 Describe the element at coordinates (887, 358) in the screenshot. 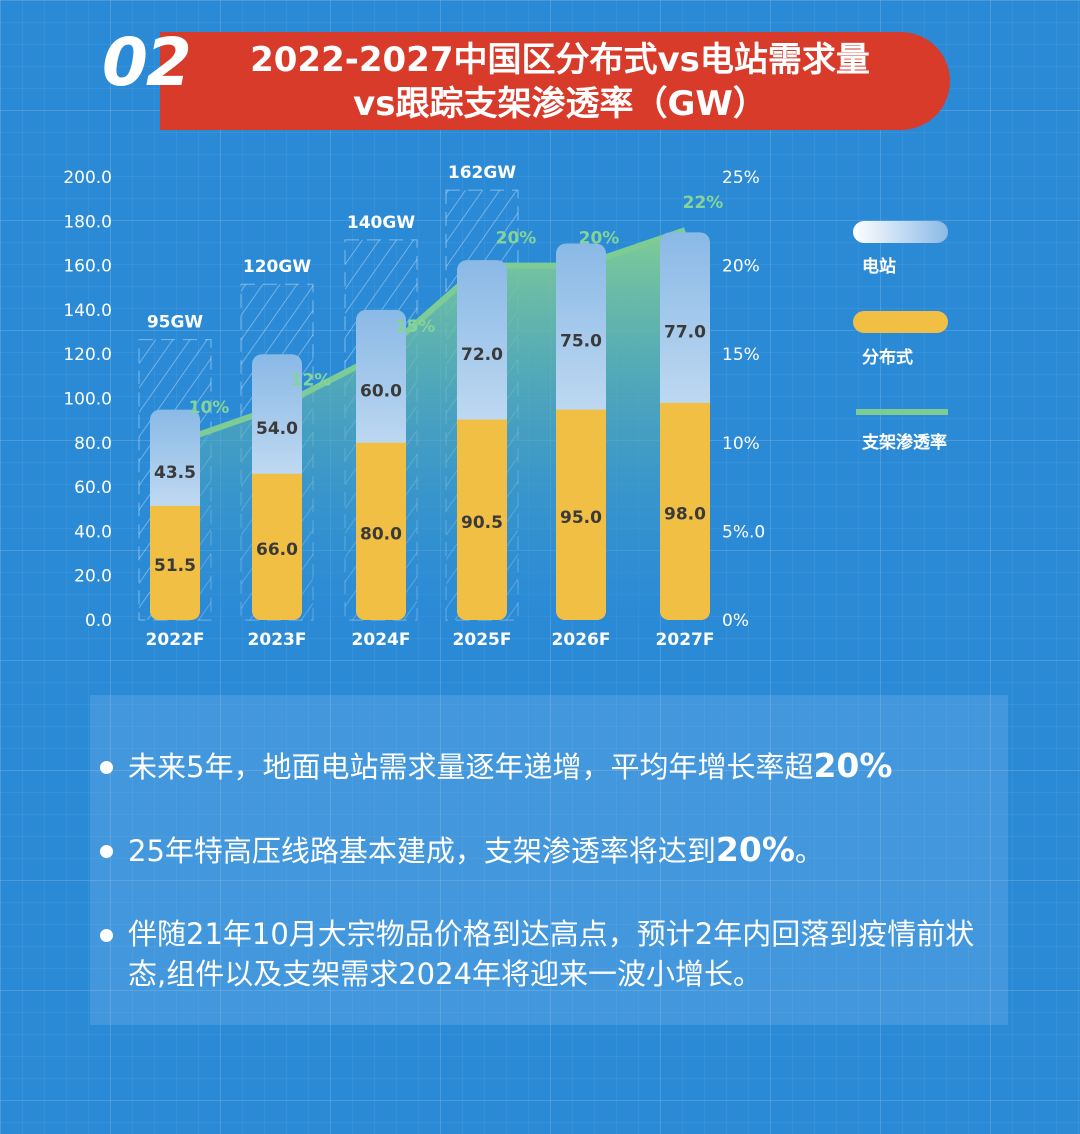

I see `legend-label-distributed: 分布式` at that location.